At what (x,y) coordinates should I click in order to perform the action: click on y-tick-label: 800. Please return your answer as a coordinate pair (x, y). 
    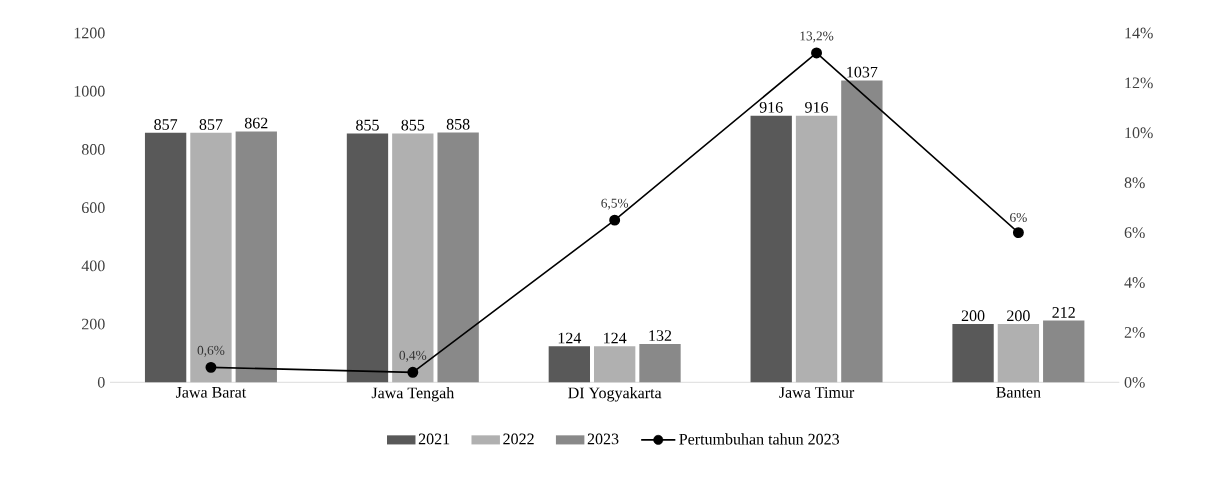
    Looking at the image, I should click on (93, 149).